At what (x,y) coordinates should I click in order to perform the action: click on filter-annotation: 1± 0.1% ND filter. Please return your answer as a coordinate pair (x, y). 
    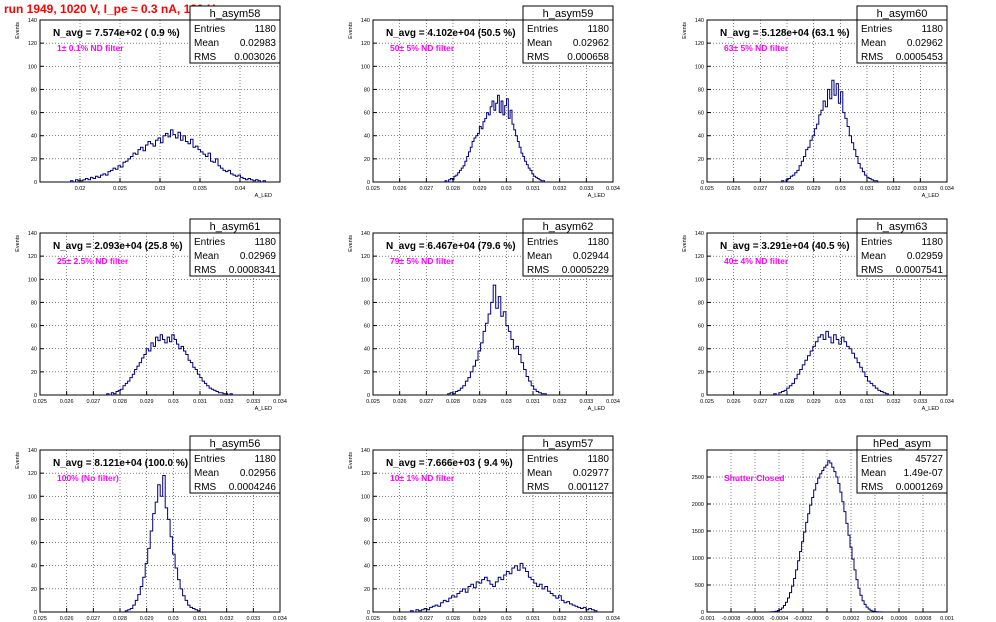
    Looking at the image, I should click on (90, 48).